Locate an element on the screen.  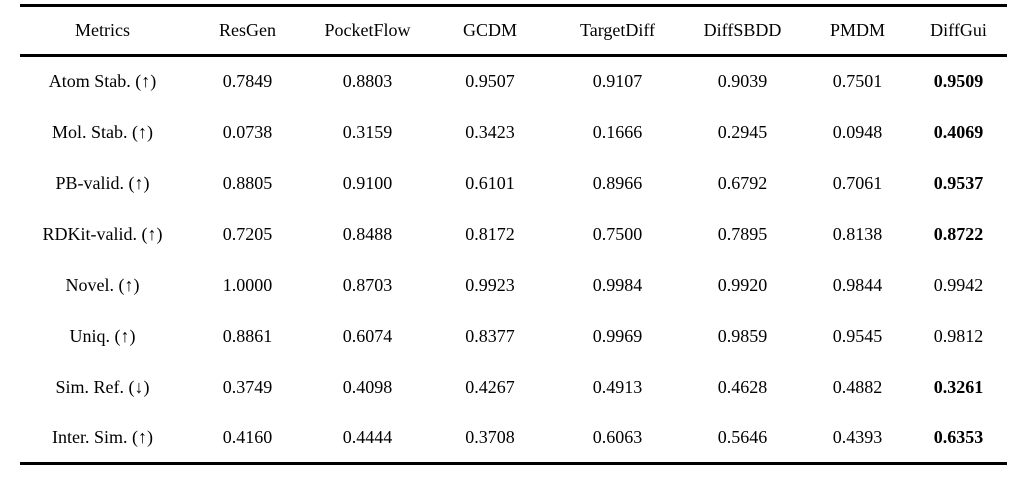
value-cell: 0.9969 is located at coordinates (617, 335).